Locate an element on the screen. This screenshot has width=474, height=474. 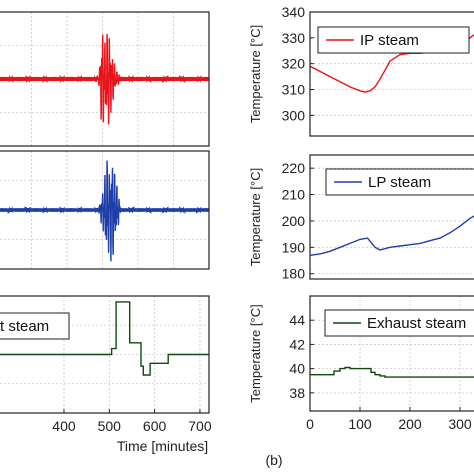
legend-right-lp: LP steam is located at coordinates (399, 182).